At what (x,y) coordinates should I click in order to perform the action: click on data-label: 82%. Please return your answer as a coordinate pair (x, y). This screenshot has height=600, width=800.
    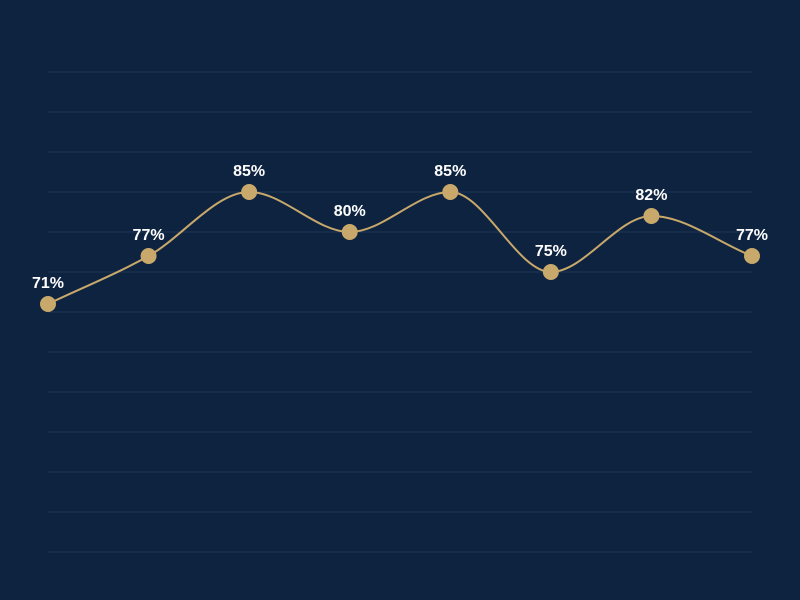
    Looking at the image, I should click on (651, 195).